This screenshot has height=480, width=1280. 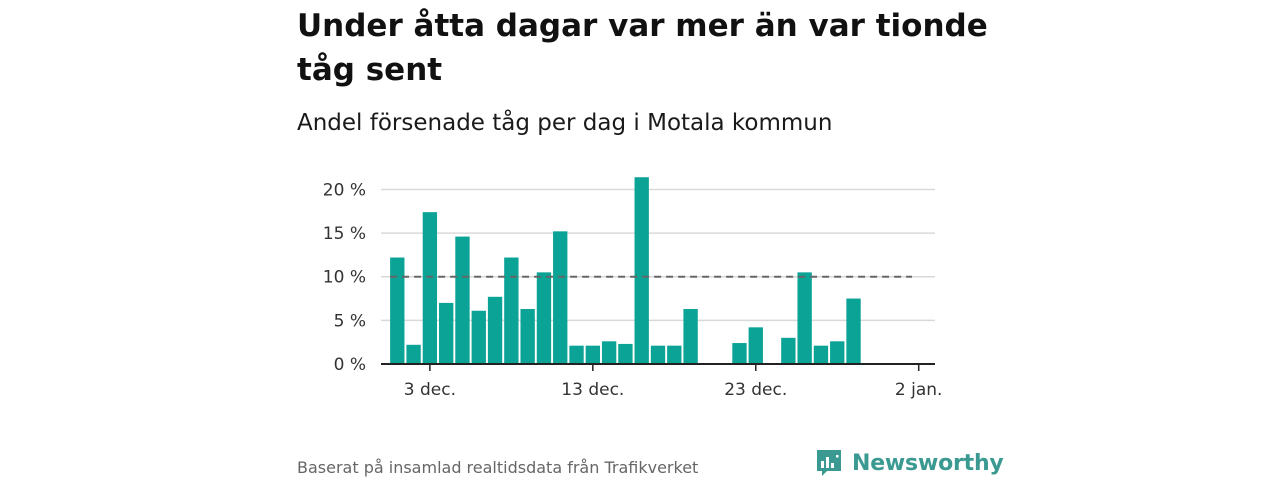 I want to click on x-tick-label: 3 dec., so click(x=430, y=390).